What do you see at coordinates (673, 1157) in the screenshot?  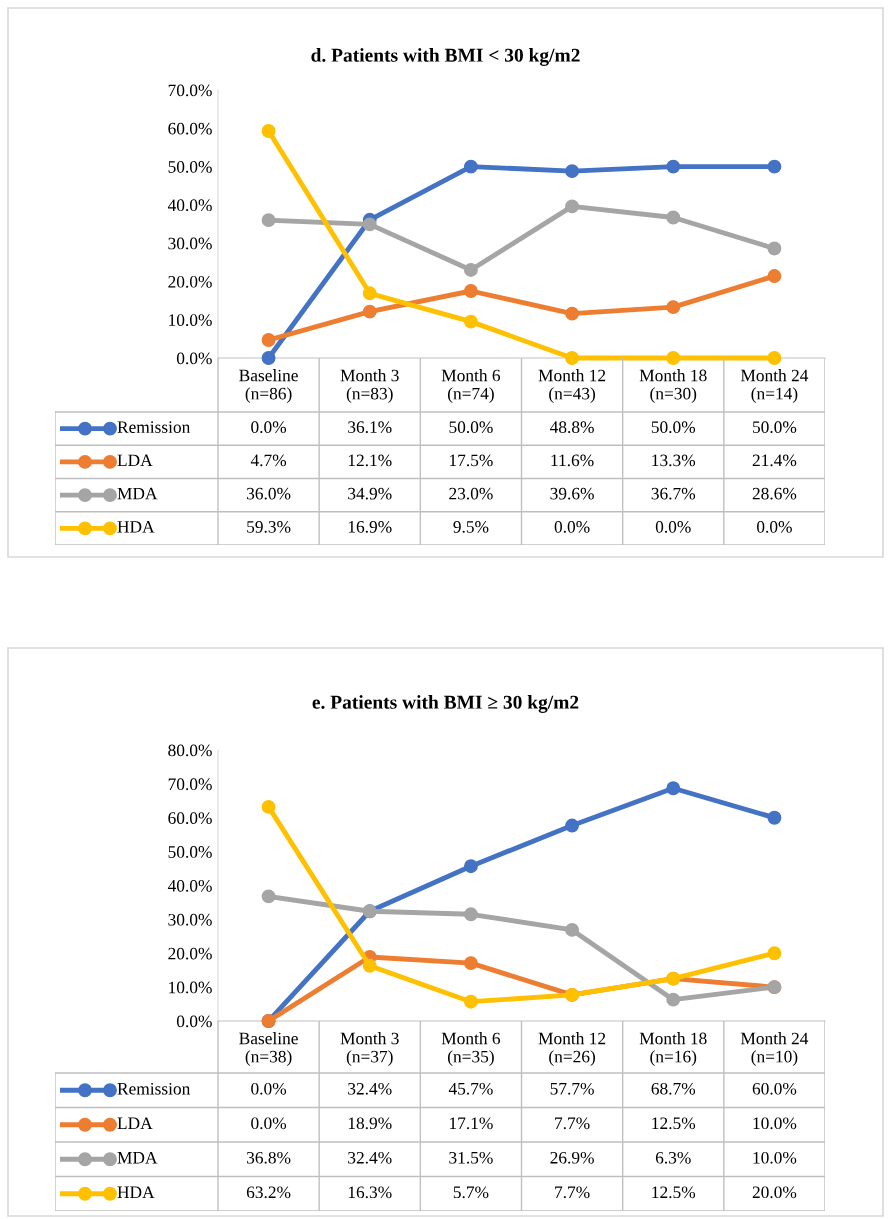 I see `data-label: 6.3%` at bounding box center [673, 1157].